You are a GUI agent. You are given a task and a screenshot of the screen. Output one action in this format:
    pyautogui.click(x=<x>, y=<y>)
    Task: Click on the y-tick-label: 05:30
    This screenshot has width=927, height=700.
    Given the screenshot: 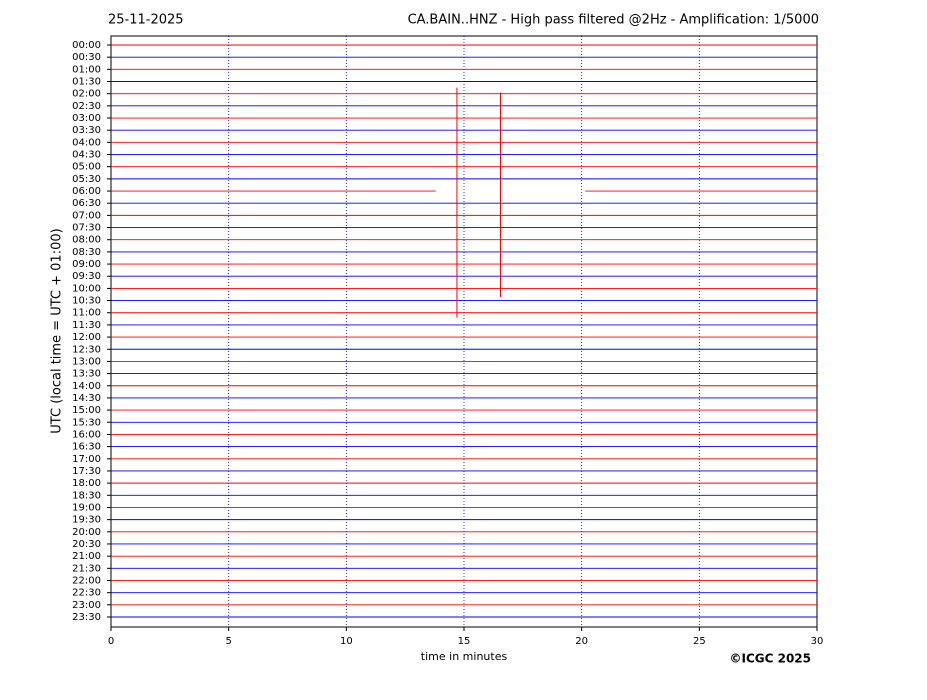 What is the action you would take?
    pyautogui.click(x=86, y=179)
    